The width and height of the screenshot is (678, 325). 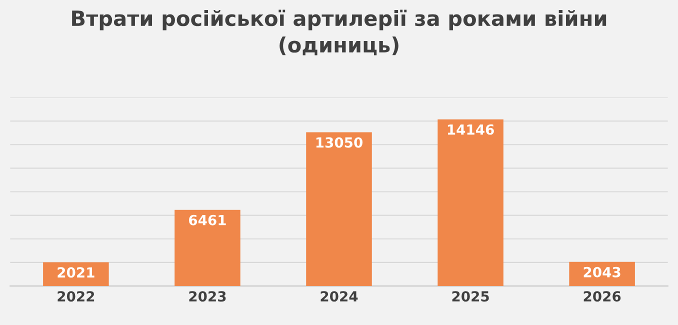 I want to click on x-tick-label: 2026, so click(x=602, y=296).